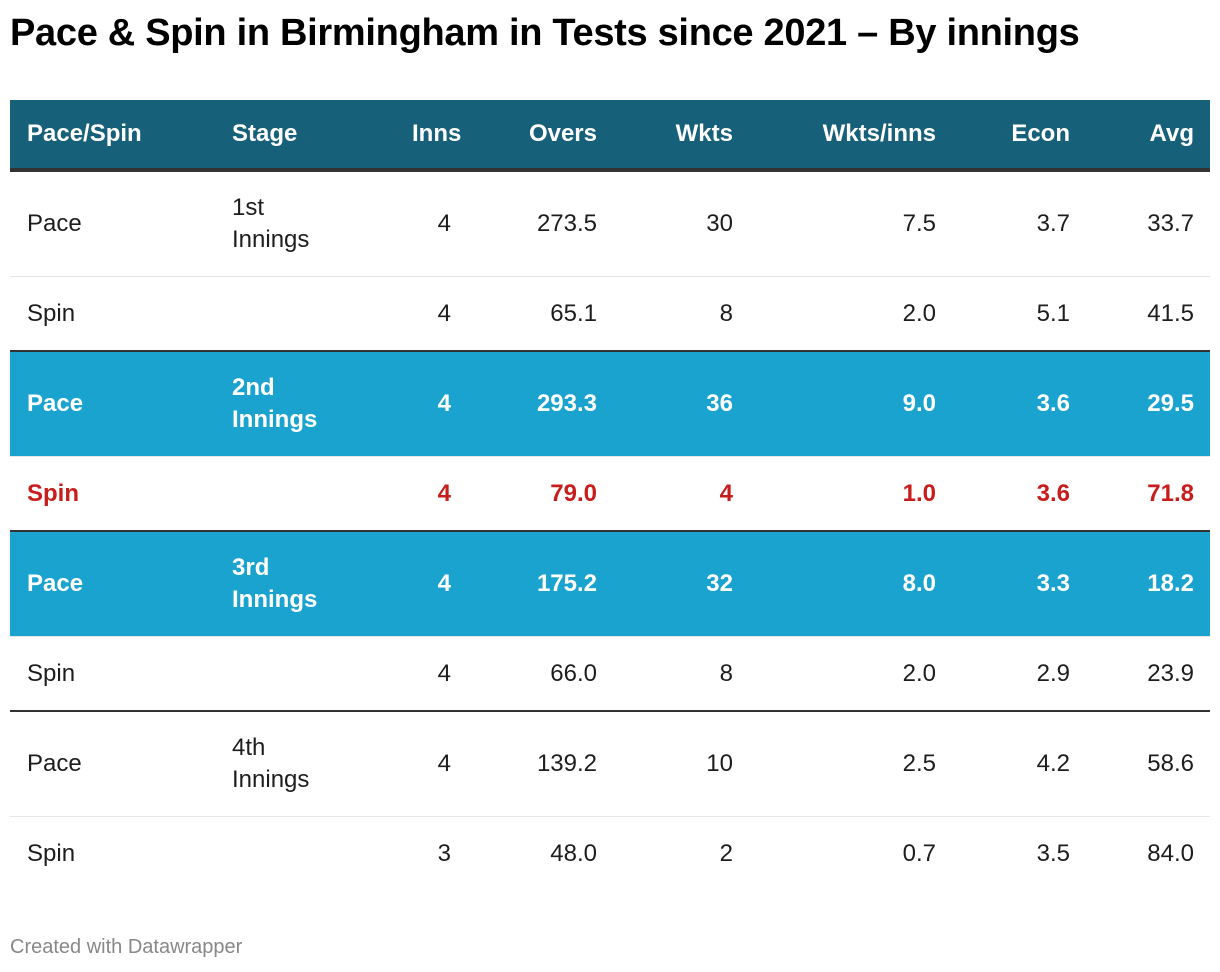  Describe the element at coordinates (566, 763) in the screenshot. I see `table-cell: 139.2` at that location.